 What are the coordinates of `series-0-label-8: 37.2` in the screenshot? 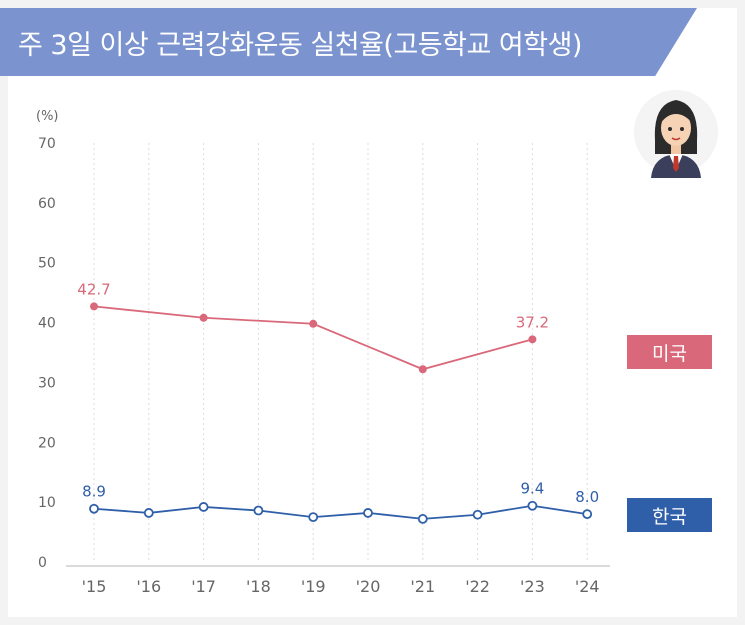 It's located at (532, 322).